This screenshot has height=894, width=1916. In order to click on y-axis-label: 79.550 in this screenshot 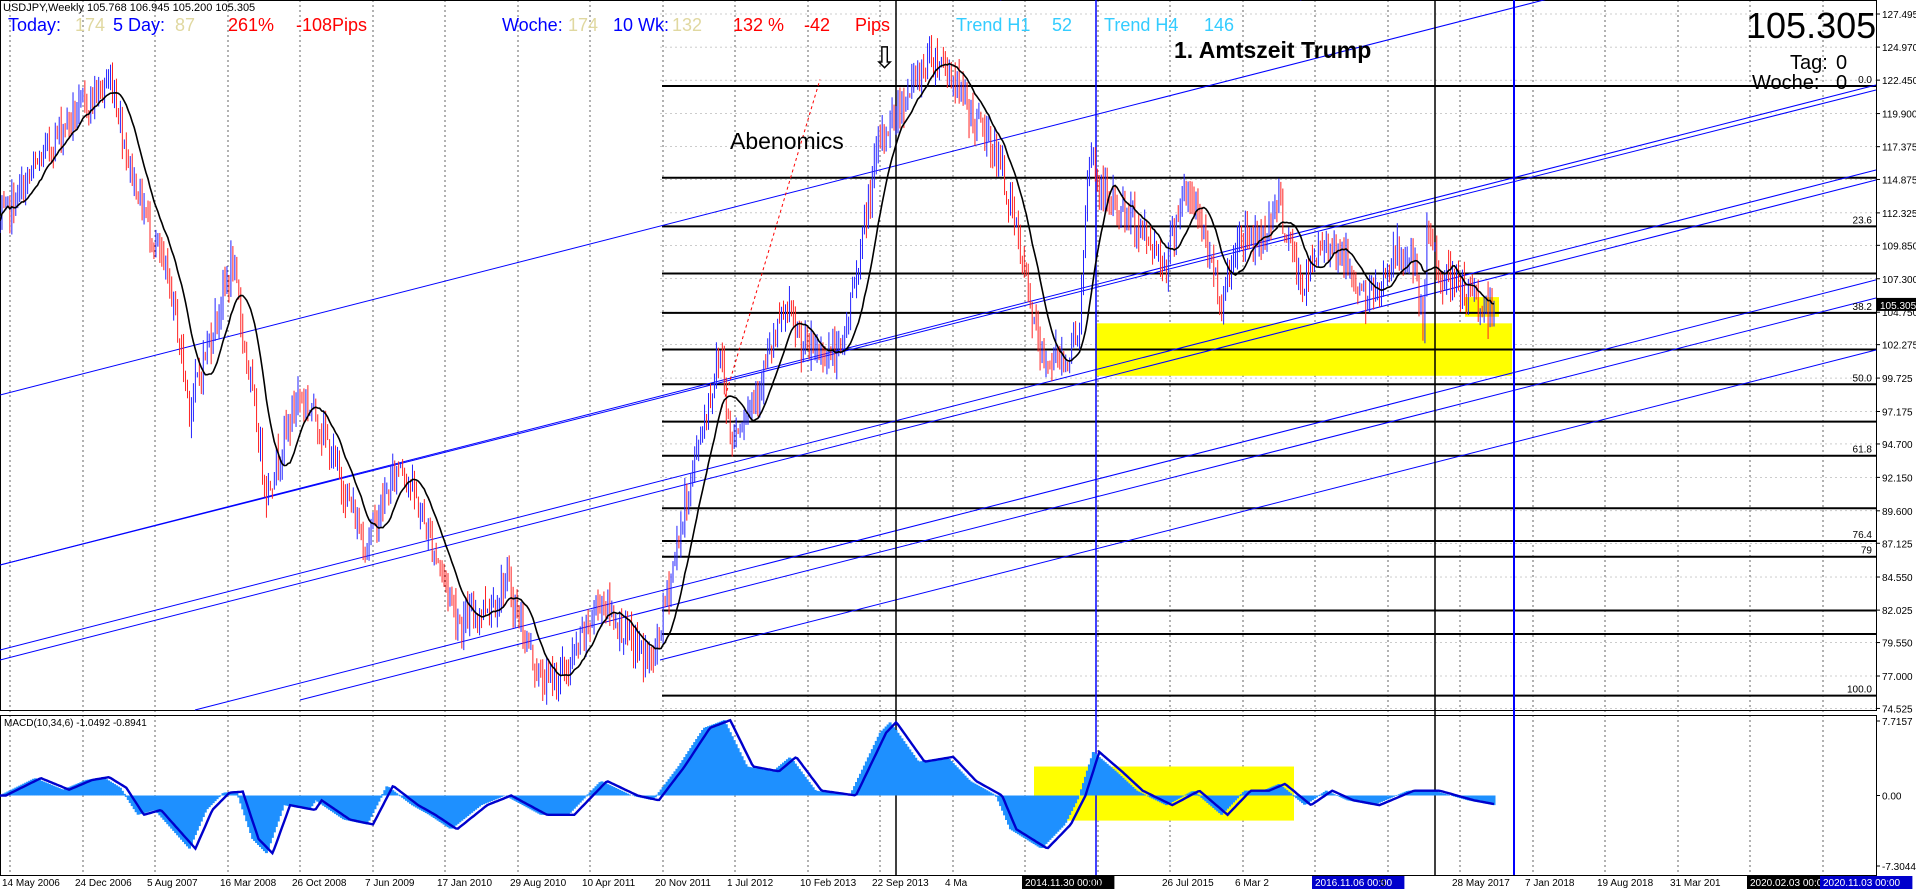, I will do `click(1897, 644)`.